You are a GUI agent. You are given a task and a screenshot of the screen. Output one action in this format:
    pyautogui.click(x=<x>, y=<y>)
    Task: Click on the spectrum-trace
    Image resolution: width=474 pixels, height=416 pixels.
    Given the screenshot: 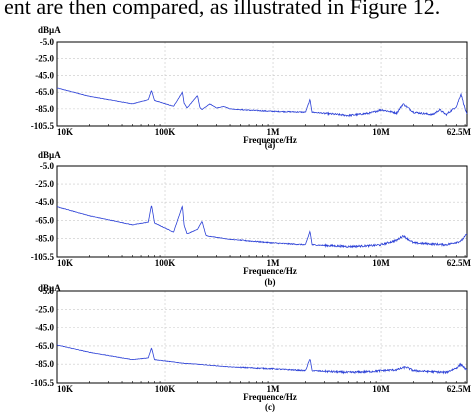 What is the action you would take?
    pyautogui.click(x=262, y=102)
    